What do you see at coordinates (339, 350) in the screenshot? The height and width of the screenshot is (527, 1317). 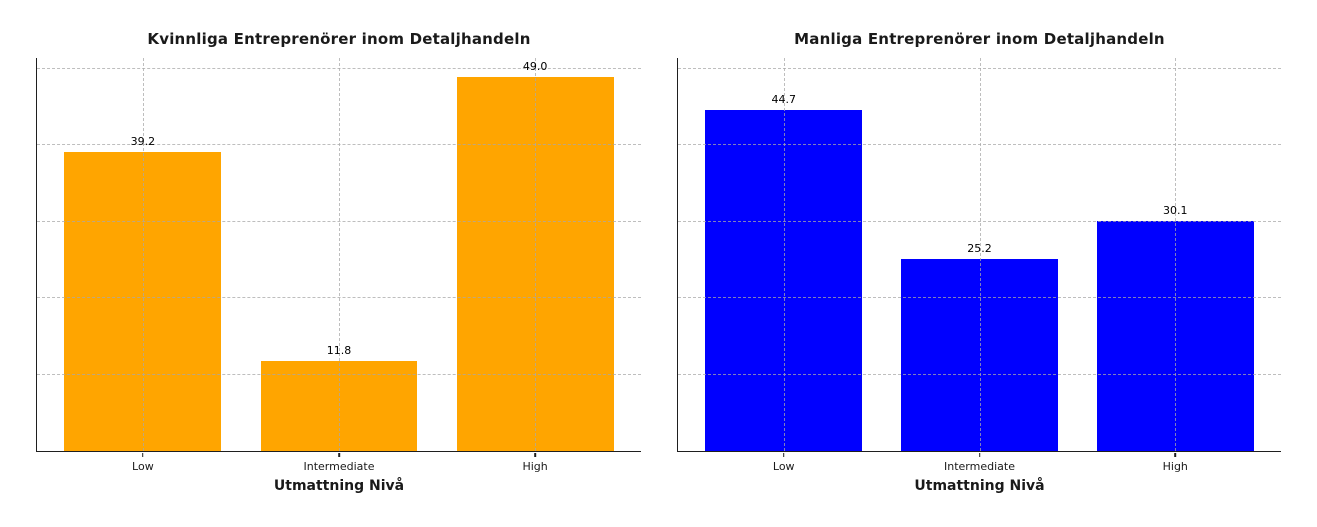 I see `bar-value-label: 11.8` at bounding box center [339, 350].